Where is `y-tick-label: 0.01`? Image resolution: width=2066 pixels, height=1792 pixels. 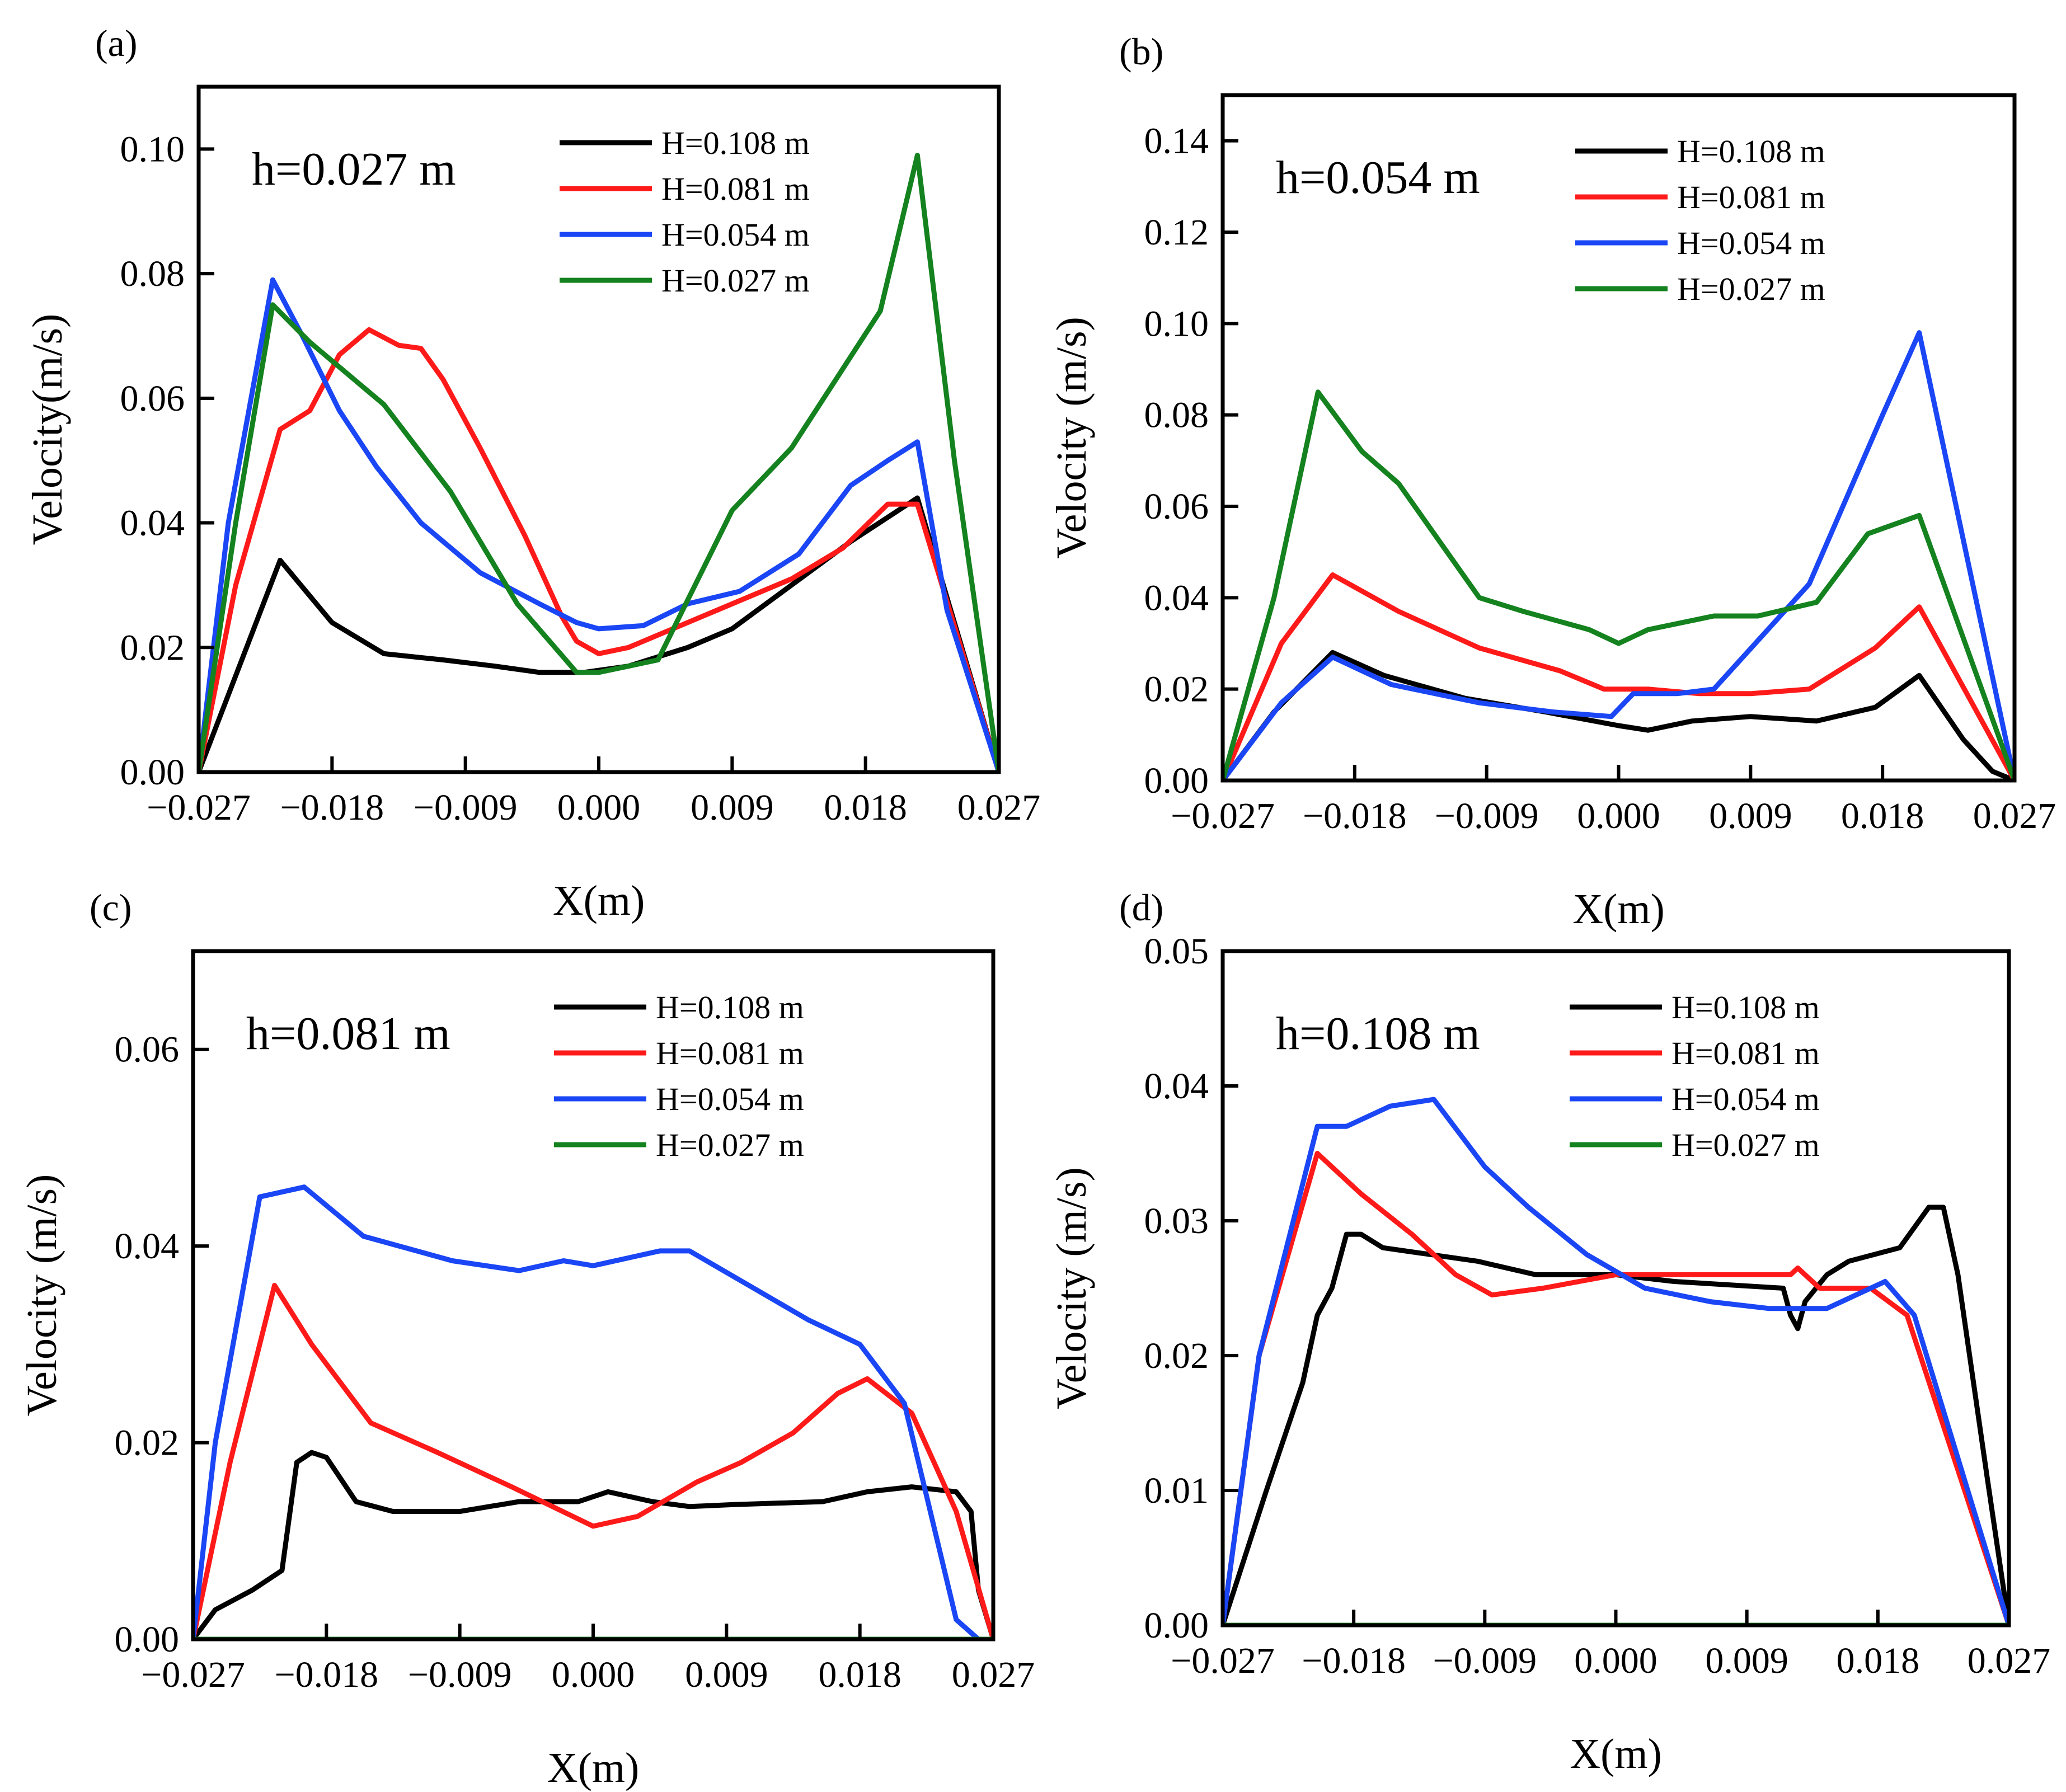 y-tick-label: 0.01 is located at coordinates (1176, 1490).